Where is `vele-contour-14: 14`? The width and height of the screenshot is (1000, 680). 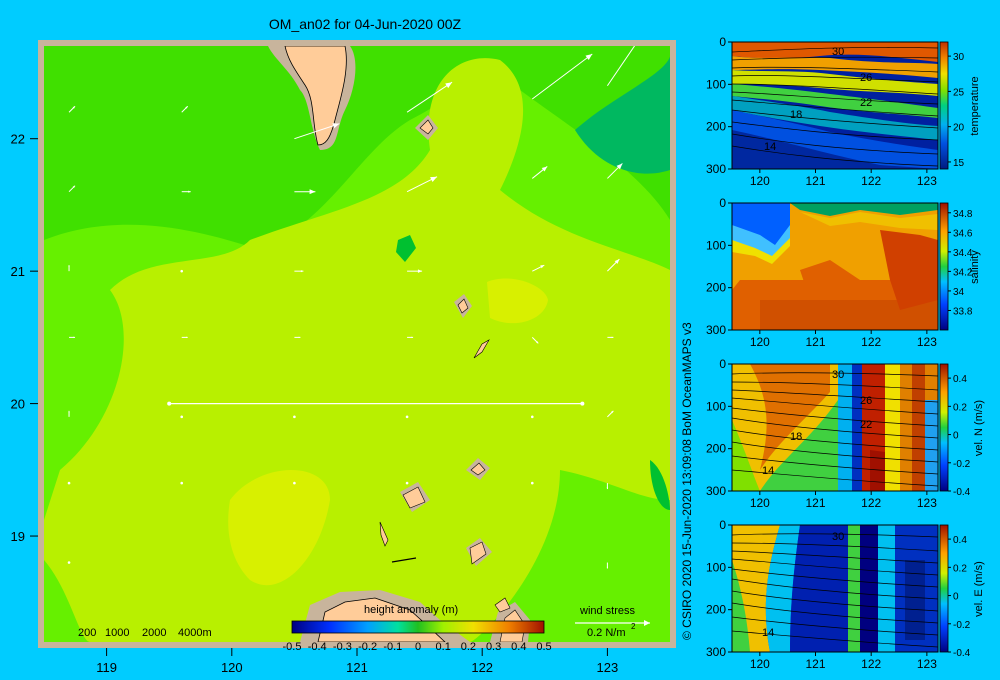
vele-contour-14: 14 is located at coordinates (768, 633).